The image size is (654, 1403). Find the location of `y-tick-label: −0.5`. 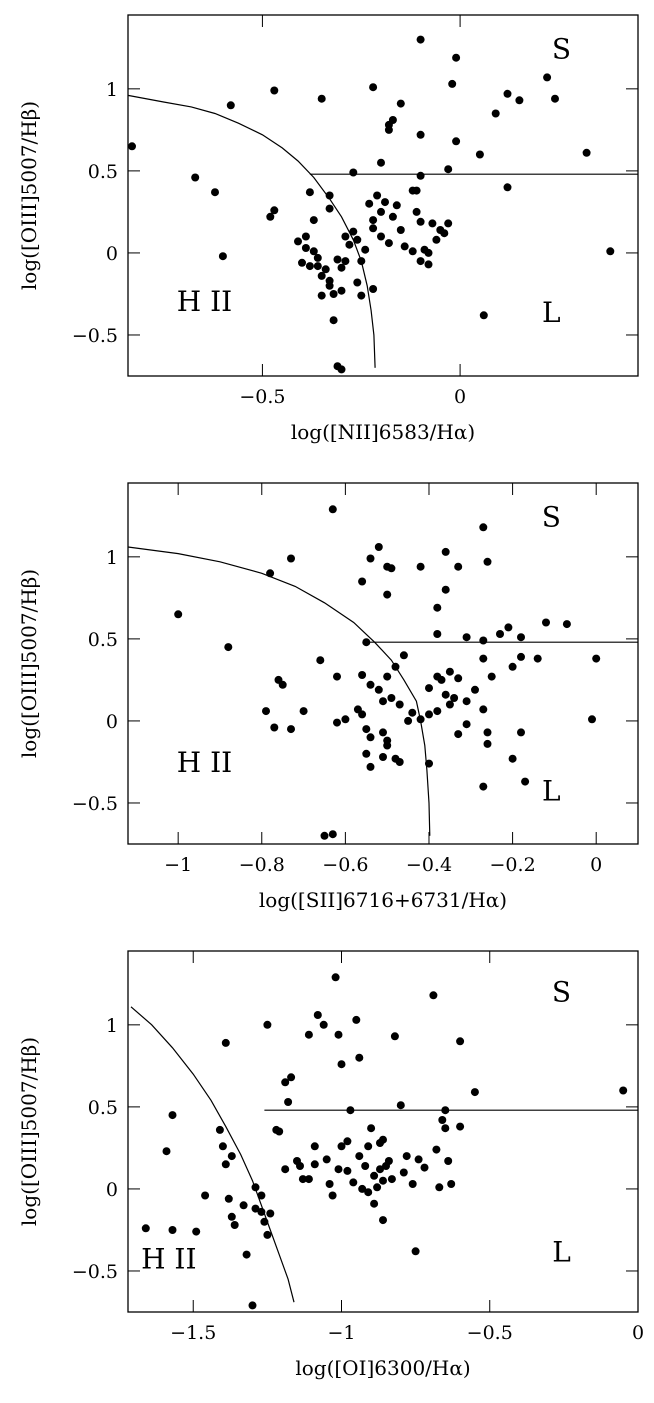

y-tick-label: −0.5 is located at coordinates (95, 336).